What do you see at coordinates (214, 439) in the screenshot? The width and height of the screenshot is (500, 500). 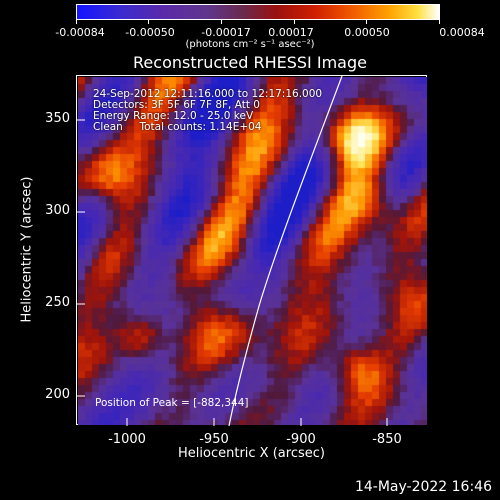 I see `x-tick-label: -950` at bounding box center [214, 439].